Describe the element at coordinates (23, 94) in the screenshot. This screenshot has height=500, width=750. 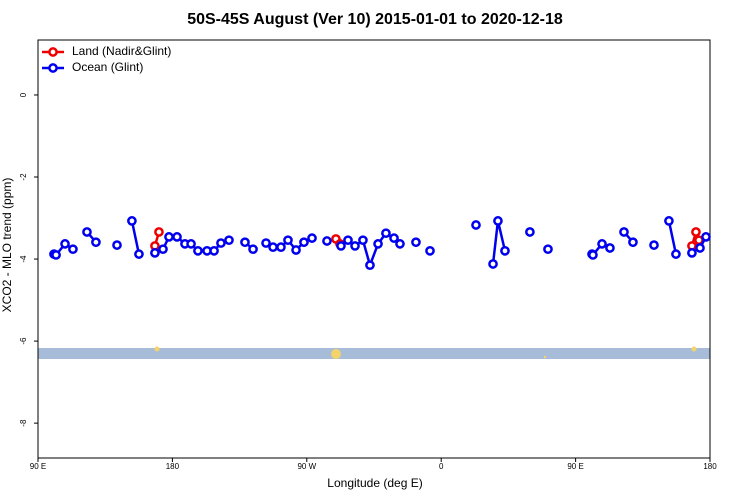
I see `y-tick-label: 0` at that location.